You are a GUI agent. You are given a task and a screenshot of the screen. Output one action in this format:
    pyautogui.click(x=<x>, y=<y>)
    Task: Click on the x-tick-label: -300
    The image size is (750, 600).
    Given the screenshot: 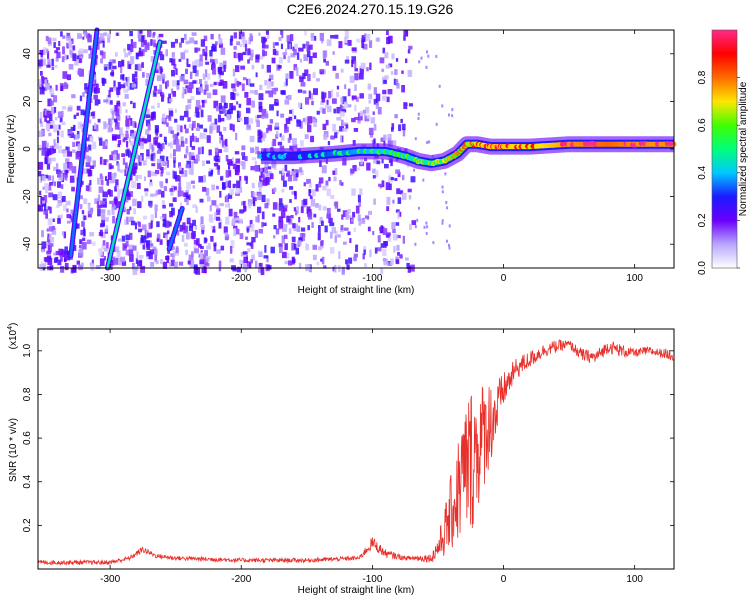 What is the action you would take?
    pyautogui.click(x=110, y=579)
    